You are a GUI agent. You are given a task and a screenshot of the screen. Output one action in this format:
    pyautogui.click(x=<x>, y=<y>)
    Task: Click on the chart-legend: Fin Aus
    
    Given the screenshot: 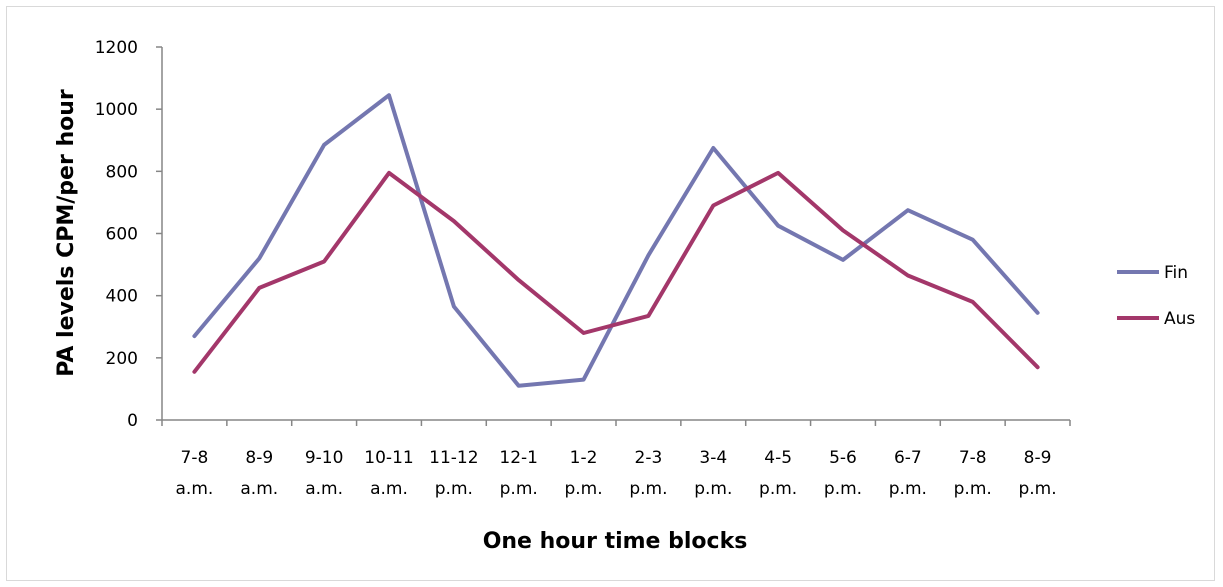 What is the action you would take?
    pyautogui.click(x=1156, y=296)
    